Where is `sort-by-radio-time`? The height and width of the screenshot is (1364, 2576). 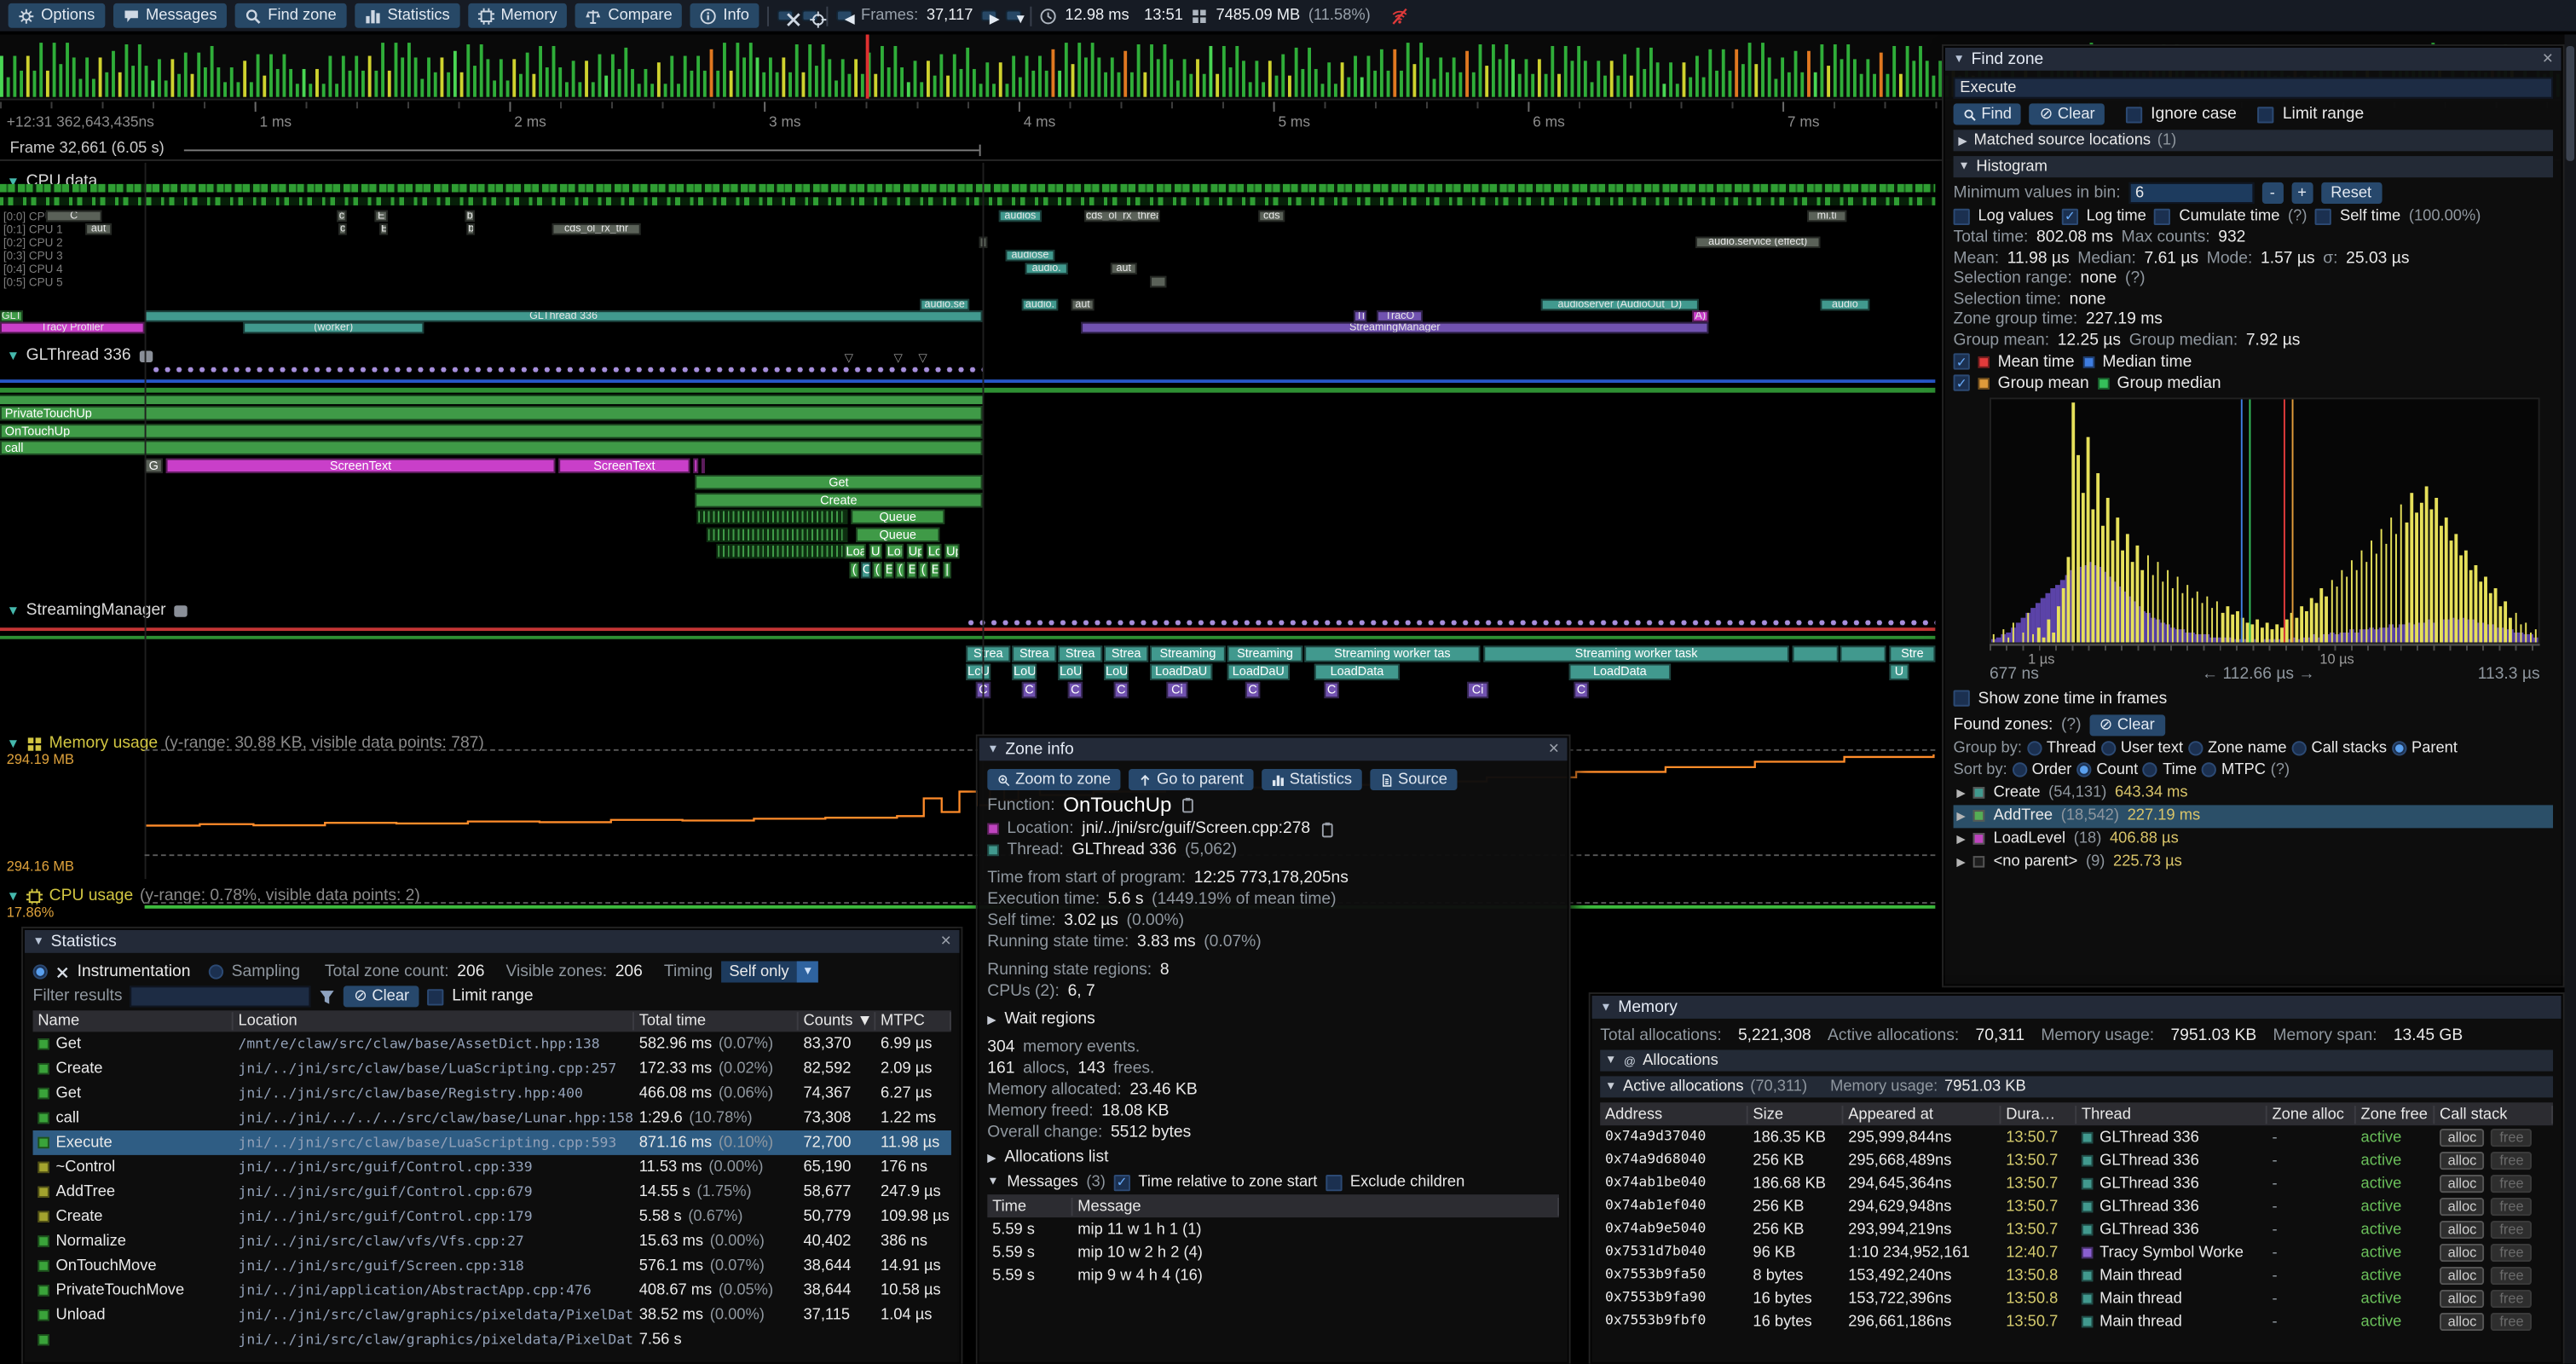 sort-by-radio-time is located at coordinates (2150, 769).